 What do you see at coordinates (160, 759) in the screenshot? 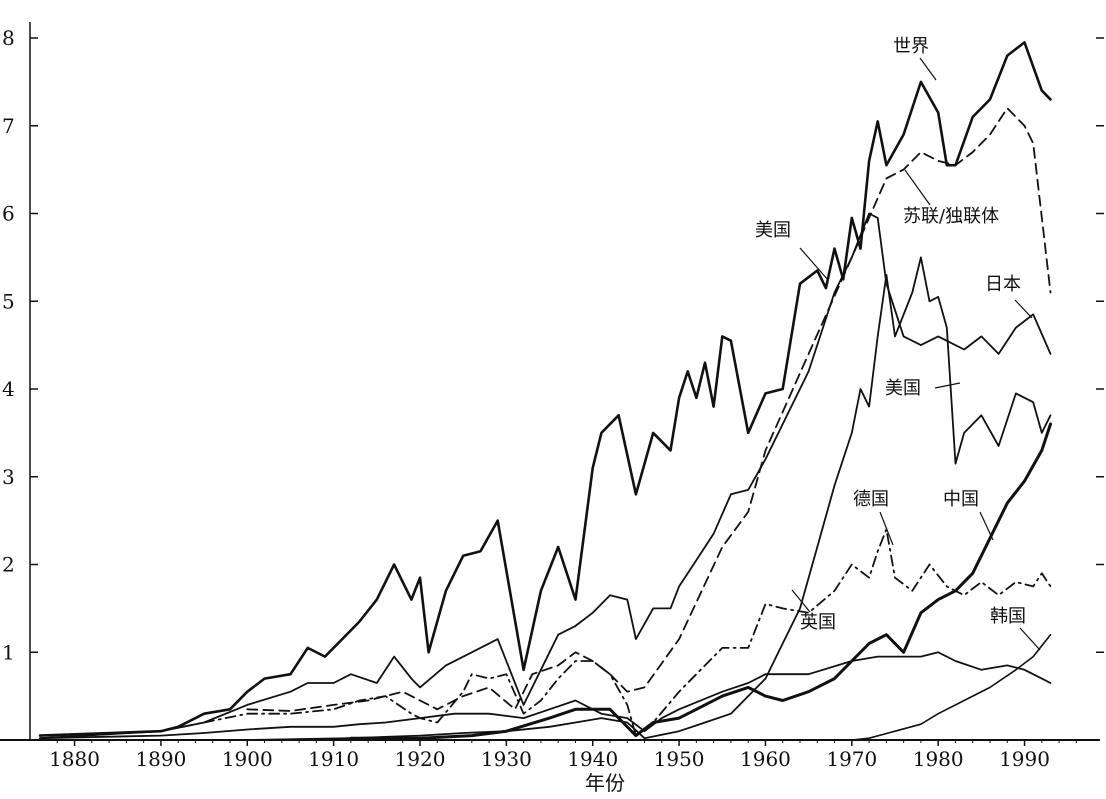
I see `x-tick-label: 1890` at bounding box center [160, 759].